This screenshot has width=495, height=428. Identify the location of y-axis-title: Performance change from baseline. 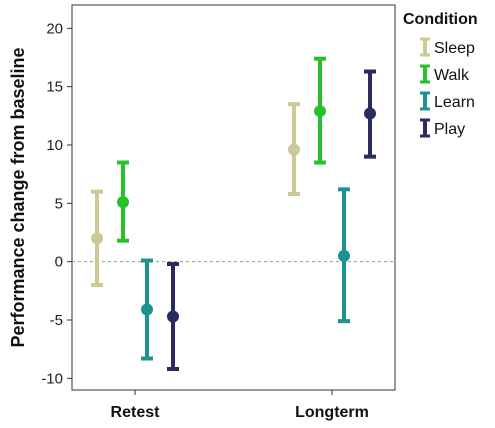
(18, 197).